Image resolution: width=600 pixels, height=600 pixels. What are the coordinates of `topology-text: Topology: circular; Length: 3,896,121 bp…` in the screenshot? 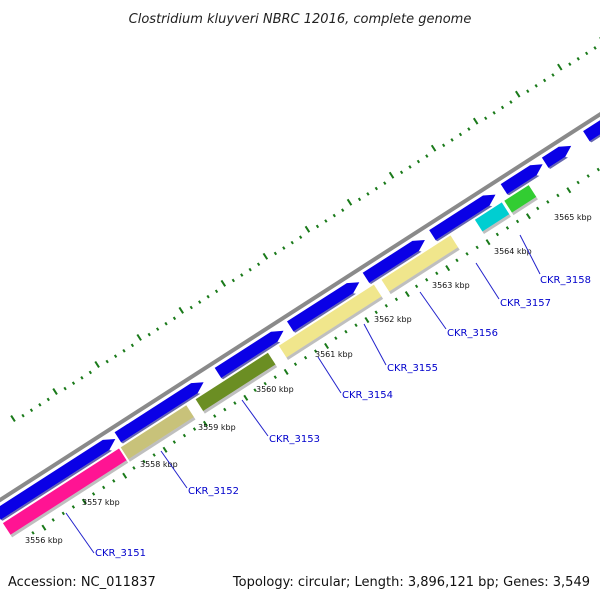 It's located at (411, 582).